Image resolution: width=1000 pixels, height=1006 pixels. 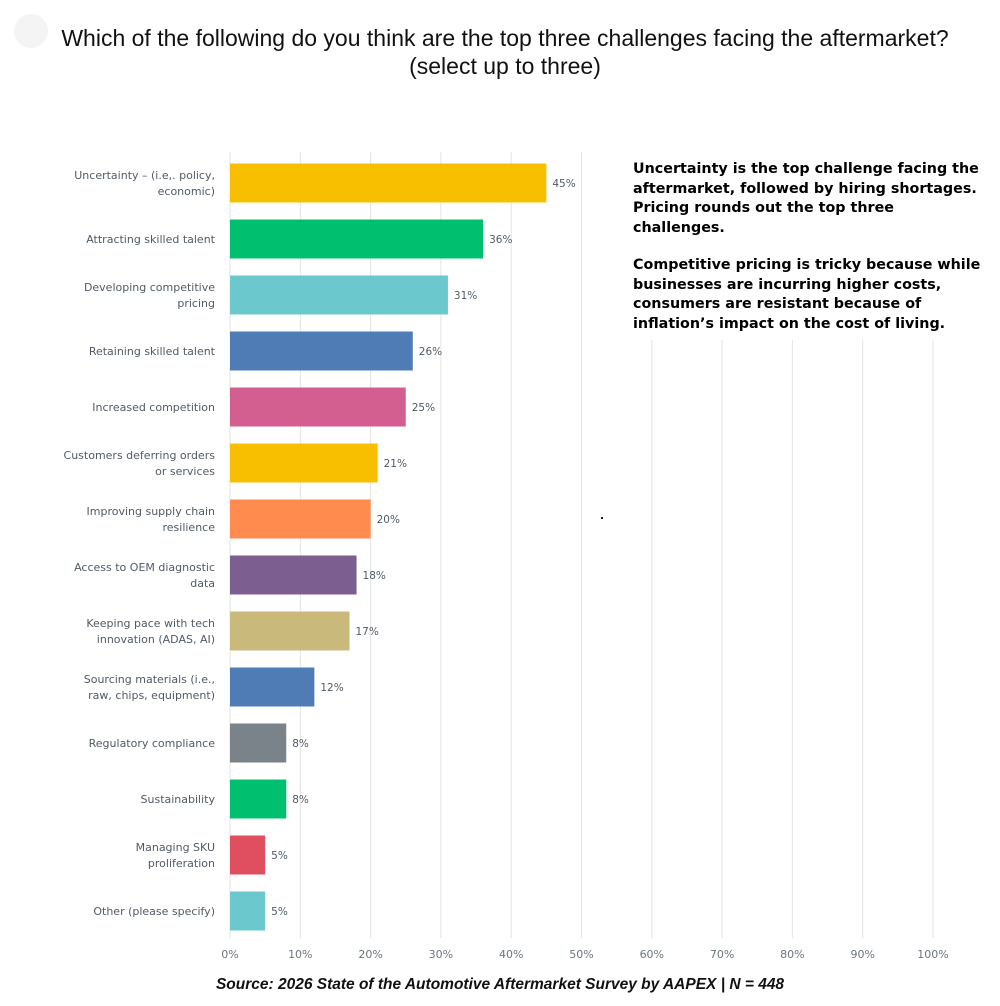 I want to click on x-axis-ticks: 0% 10% 20% 30% 40% 50% 60% 70% 80% 90% 100%, so click(x=584, y=954).